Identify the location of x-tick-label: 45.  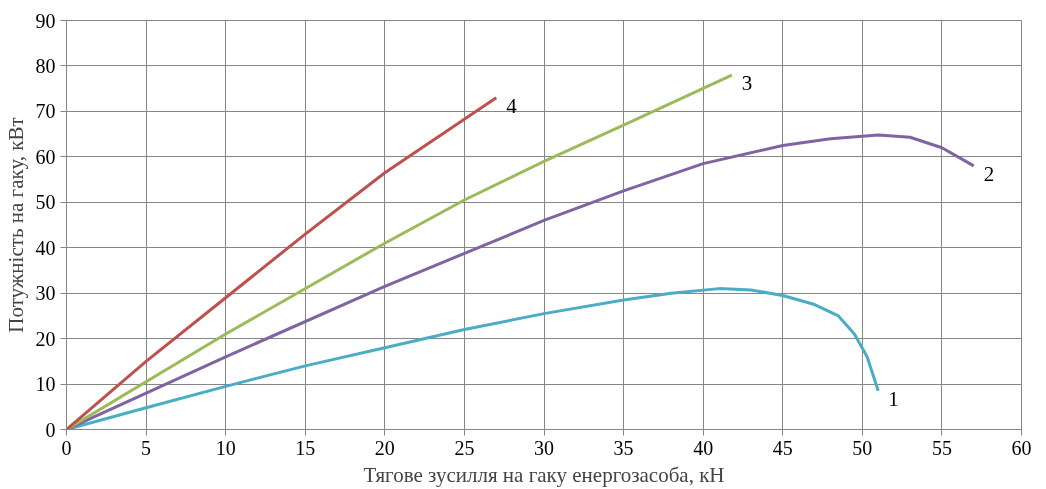
(782, 447).